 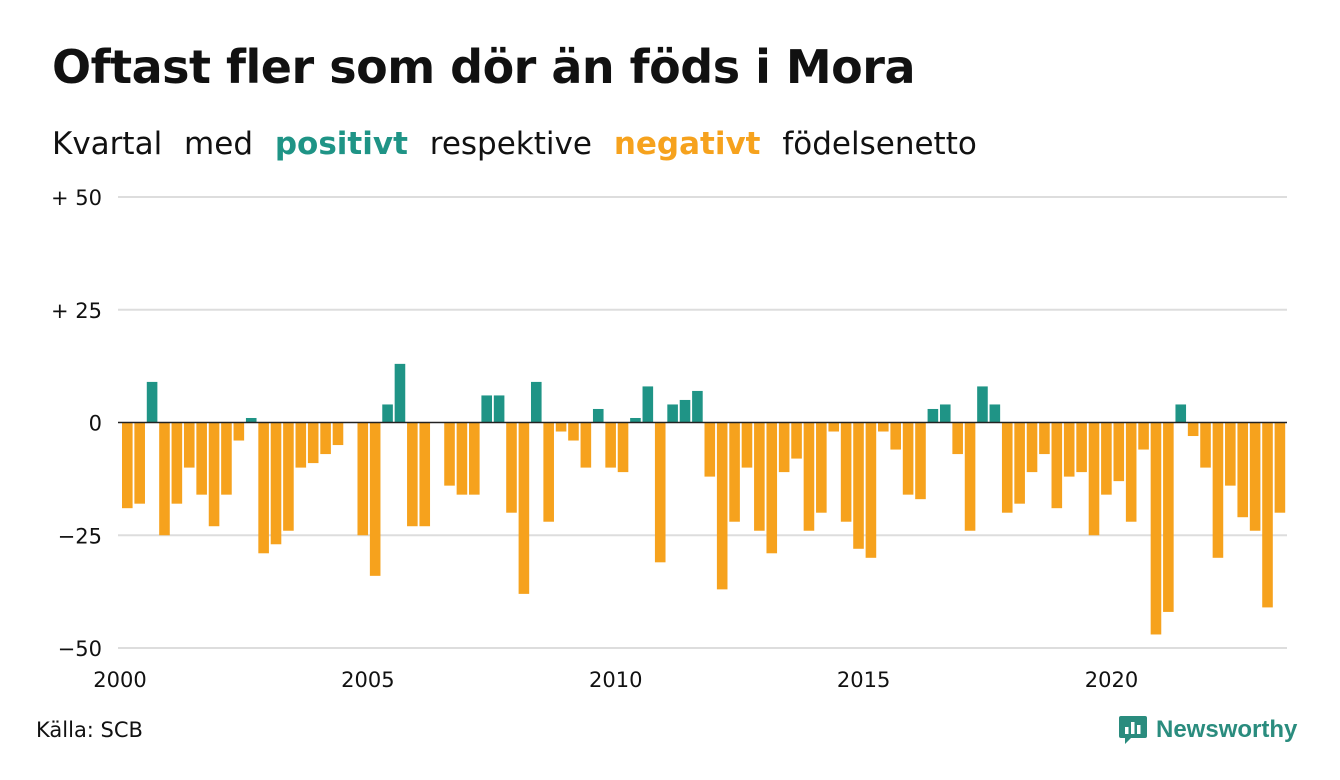 I want to click on x-tick-label: 2010, so click(x=615, y=680).